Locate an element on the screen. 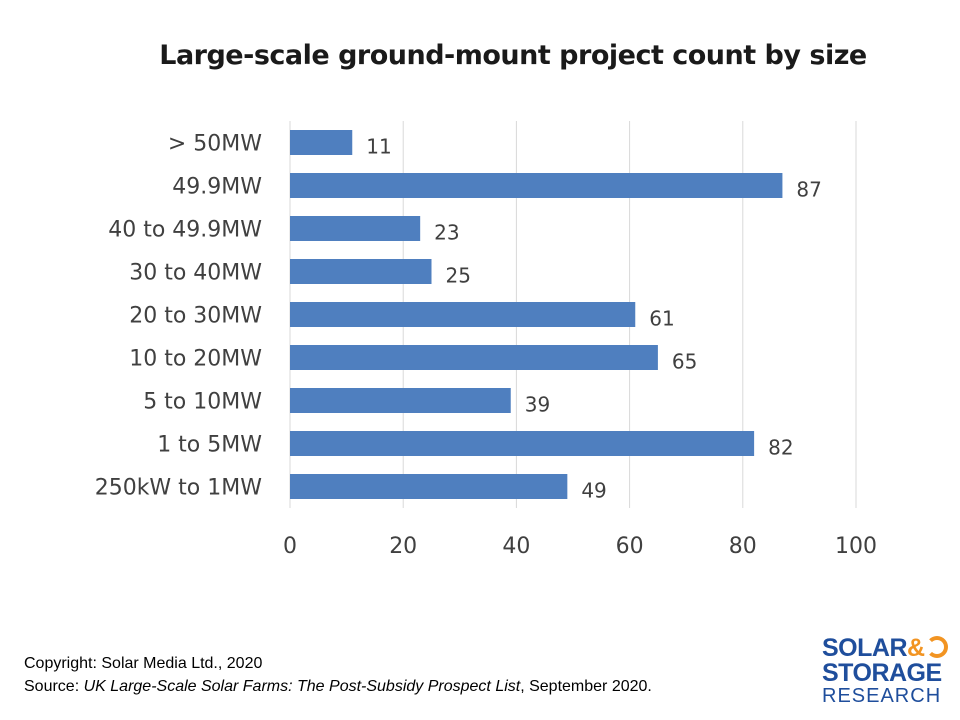  source-prefix: Source: is located at coordinates (54, 686).